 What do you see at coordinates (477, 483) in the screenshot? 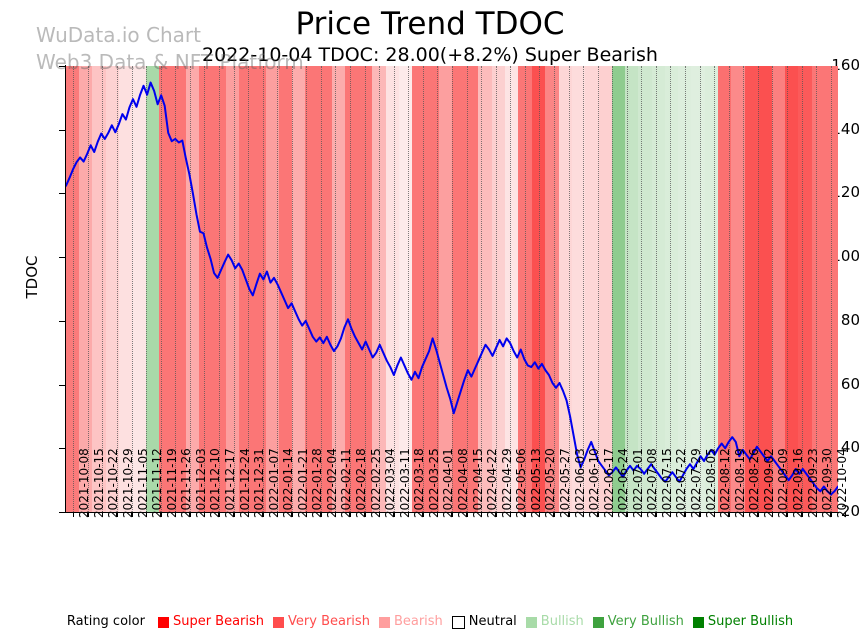
I see `x-axis-tick-label: 2022-04-15` at bounding box center [477, 483].